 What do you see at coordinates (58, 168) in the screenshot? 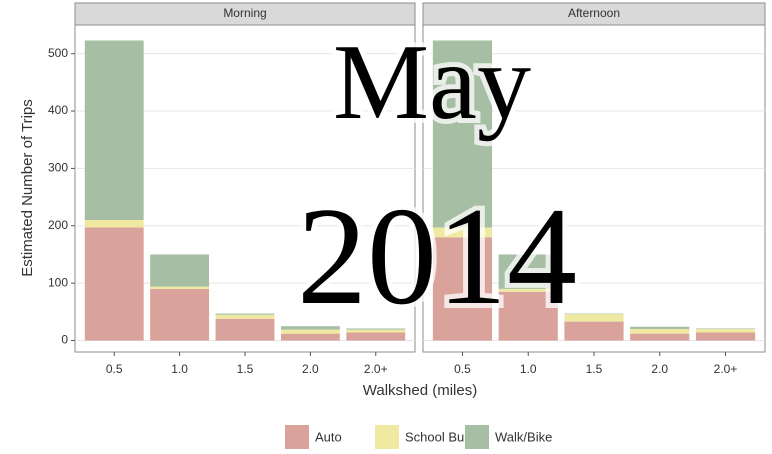
I see `y-tick-label: 300` at bounding box center [58, 168].